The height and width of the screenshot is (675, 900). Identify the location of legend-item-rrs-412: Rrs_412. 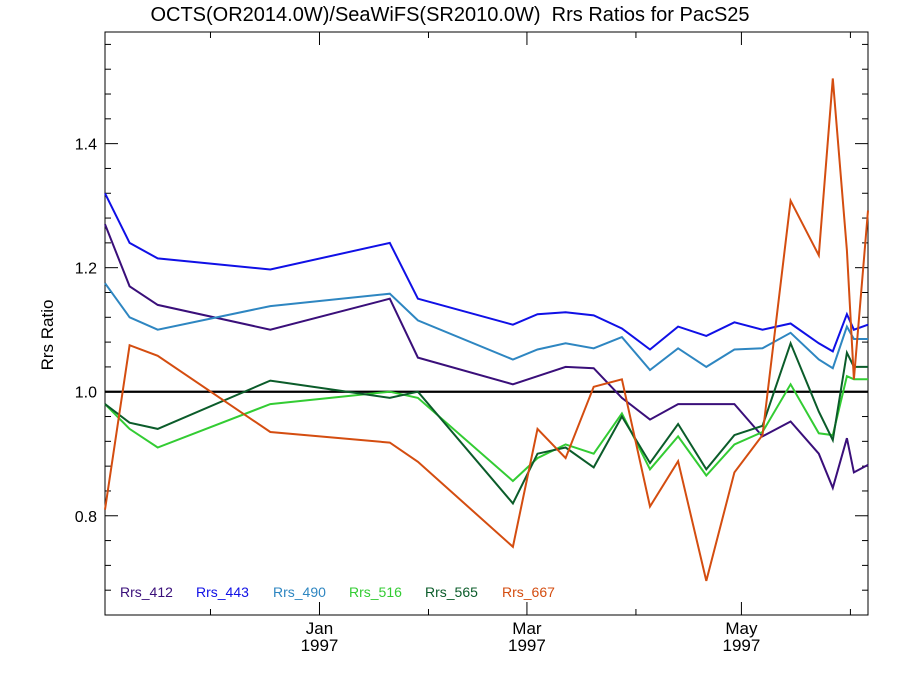
(146, 592).